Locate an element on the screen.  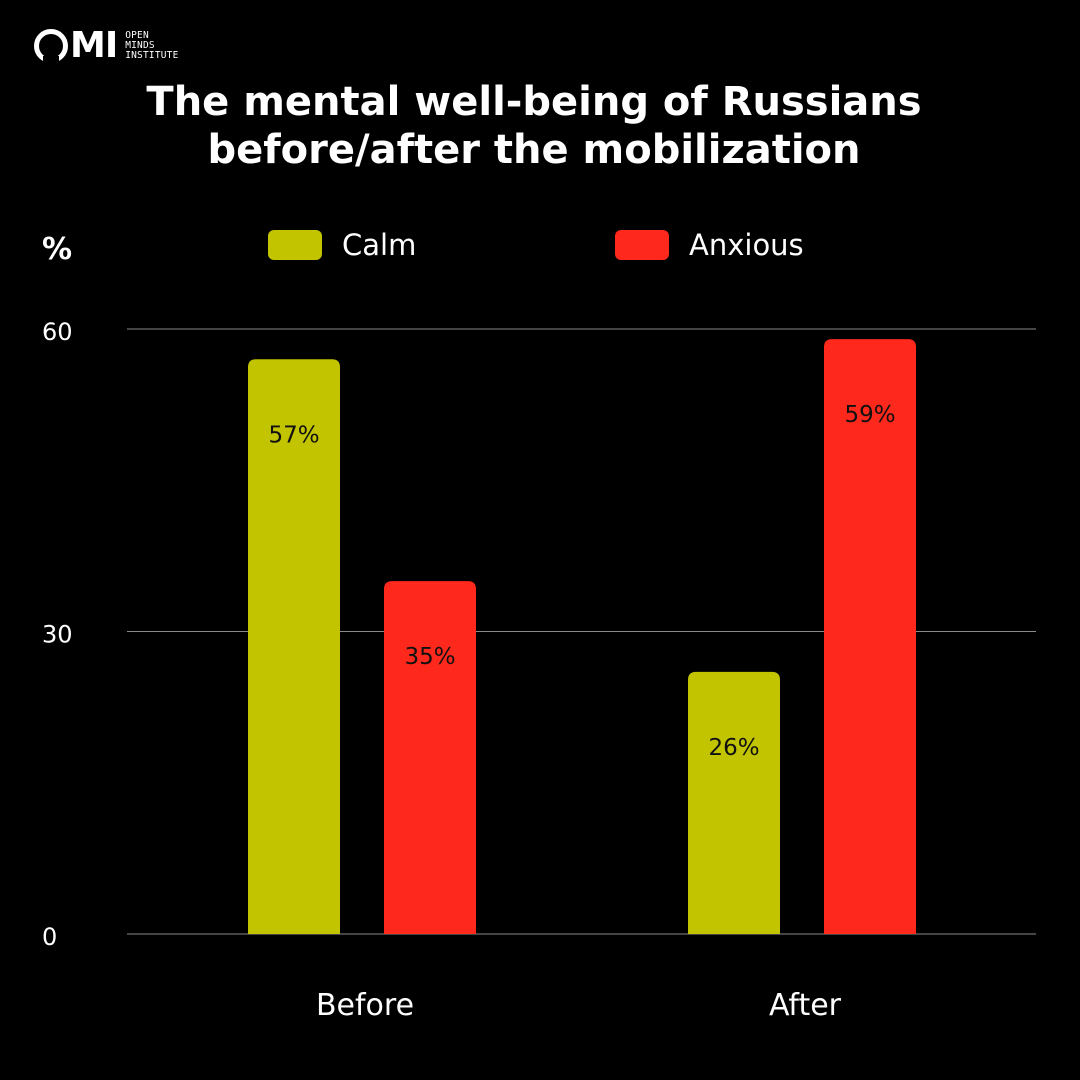
legend-item-calm: Calm is located at coordinates (342, 245).